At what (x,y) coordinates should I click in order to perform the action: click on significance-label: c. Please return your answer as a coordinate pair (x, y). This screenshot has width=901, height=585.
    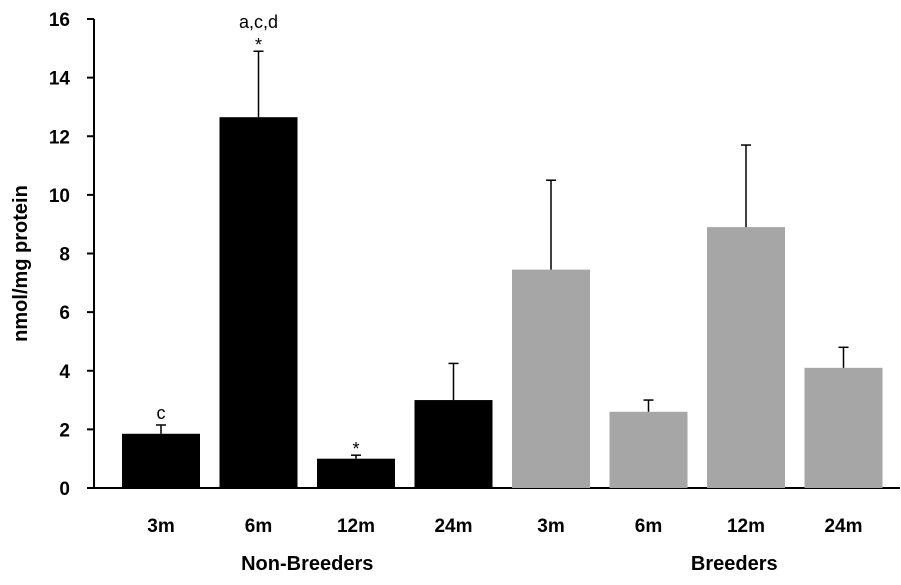
    Looking at the image, I should click on (161, 413).